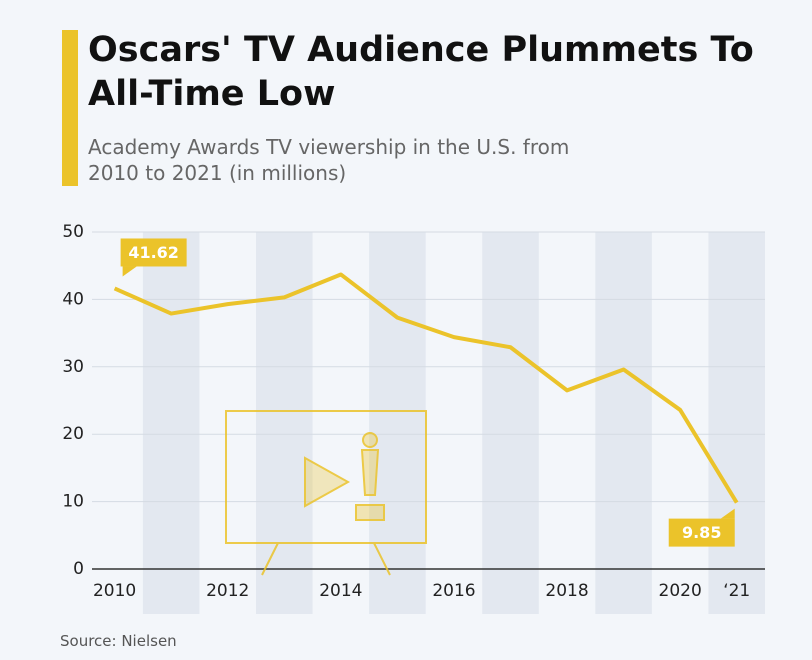 The width and height of the screenshot is (812, 660). I want to click on x-tick-label: ‘21, so click(736, 591).